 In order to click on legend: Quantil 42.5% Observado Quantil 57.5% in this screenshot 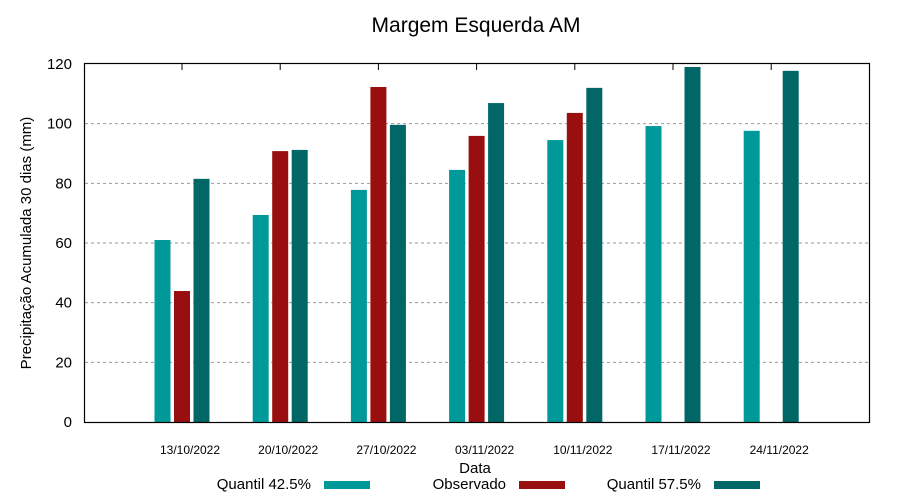, I will do `click(488, 484)`.